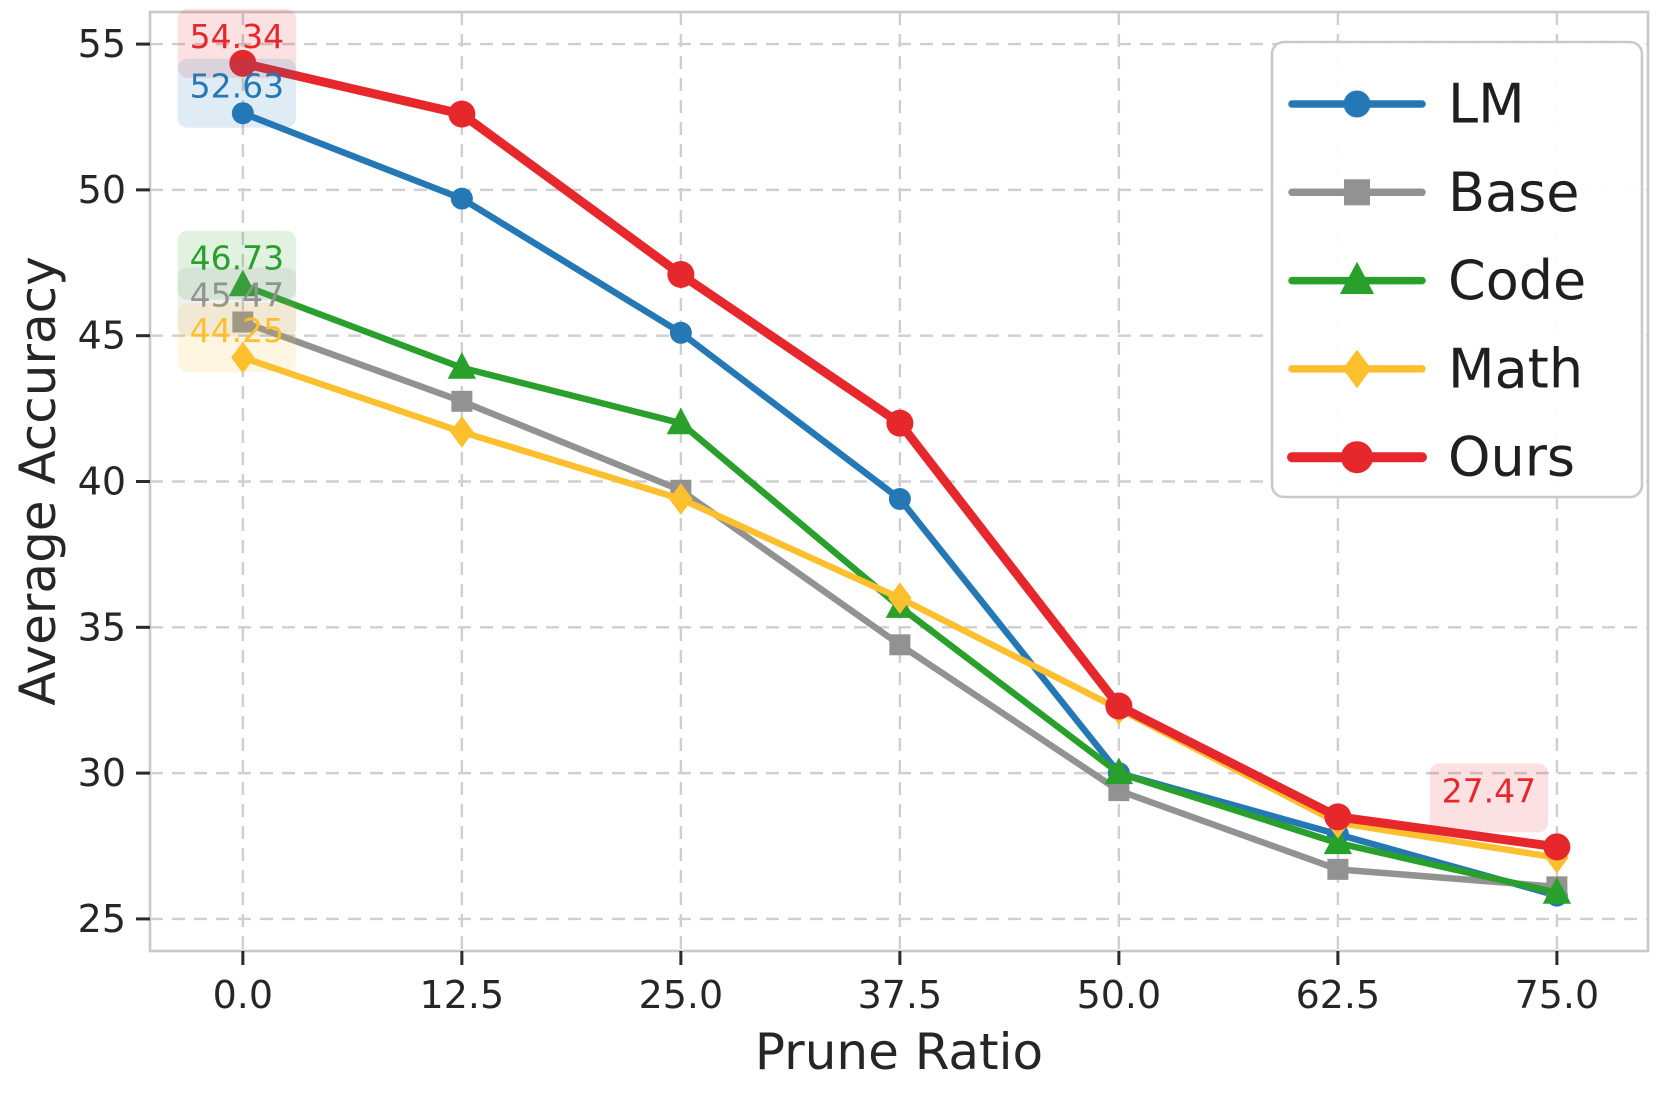 The width and height of the screenshot is (1661, 1095). Describe the element at coordinates (1514, 192) in the screenshot. I see `legend-label-base: Base` at that location.